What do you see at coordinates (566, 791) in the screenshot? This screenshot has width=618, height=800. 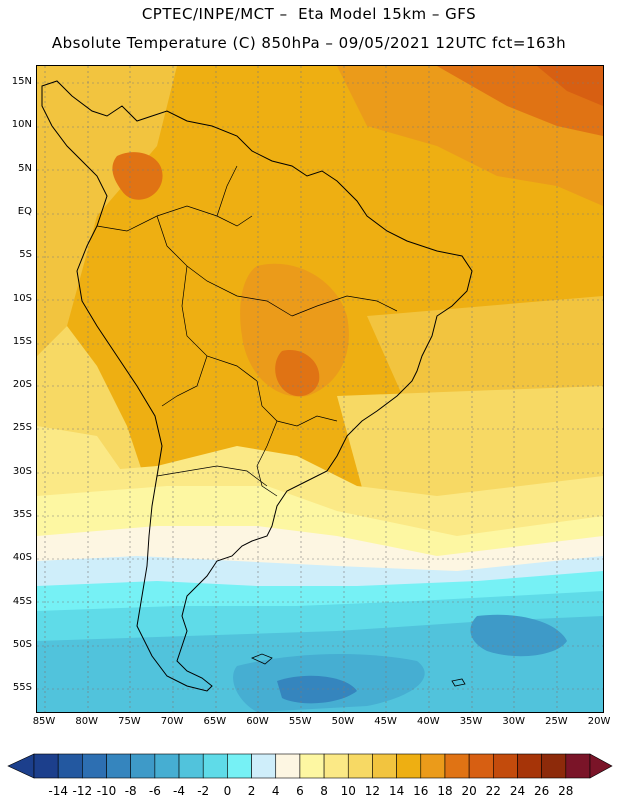 I see `colorbar-label: 28` at bounding box center [566, 791].